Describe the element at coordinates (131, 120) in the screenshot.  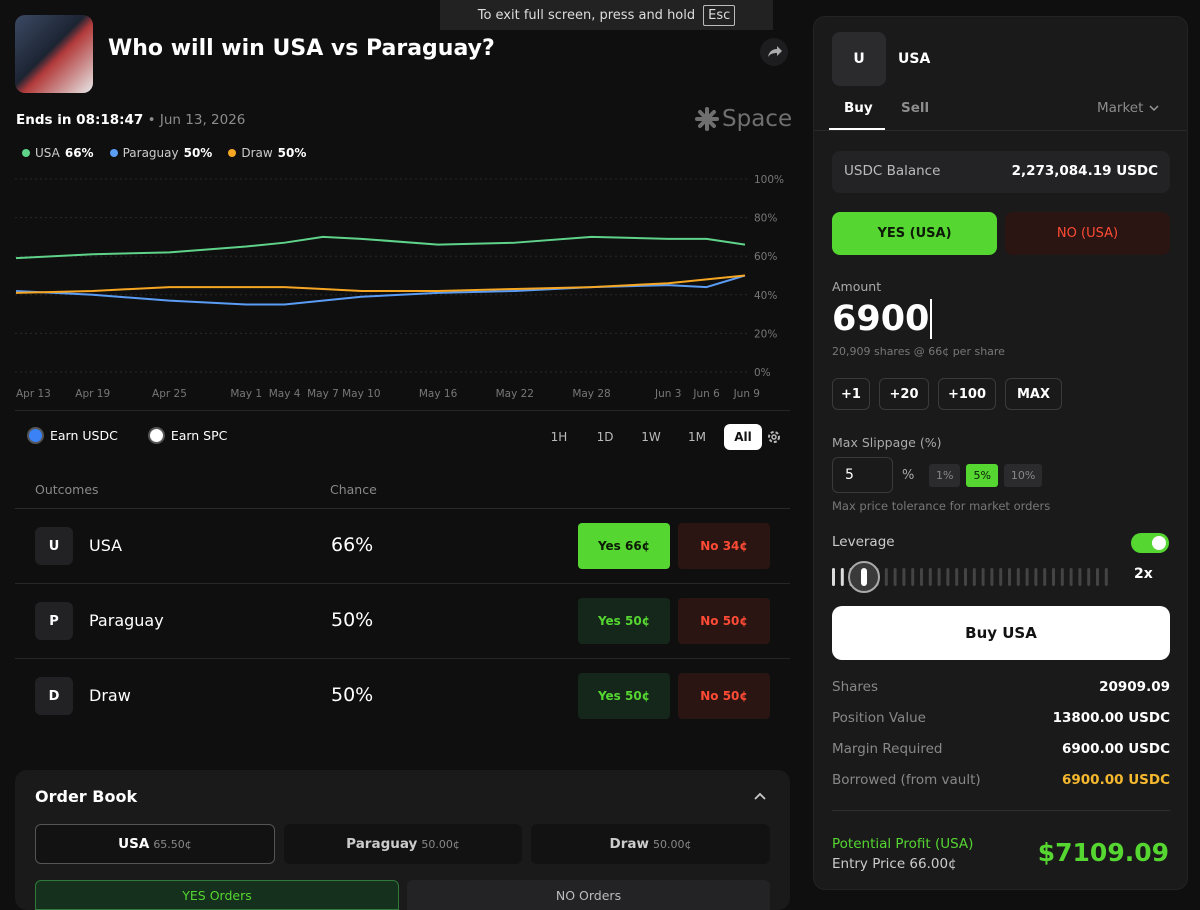
I see `ends-row: Ends in 08:18:47 • Jun 13, 2026` at that location.